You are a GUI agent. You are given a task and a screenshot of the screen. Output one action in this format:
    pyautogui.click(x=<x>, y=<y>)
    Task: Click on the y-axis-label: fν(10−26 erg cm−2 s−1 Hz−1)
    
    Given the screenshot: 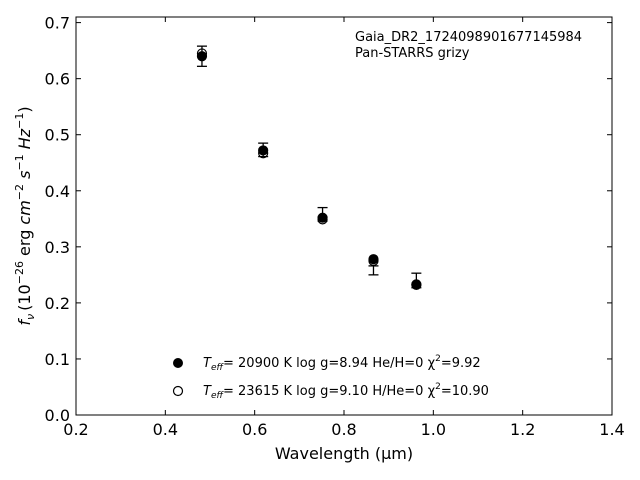 What is the action you would take?
    pyautogui.click(x=25, y=215)
    